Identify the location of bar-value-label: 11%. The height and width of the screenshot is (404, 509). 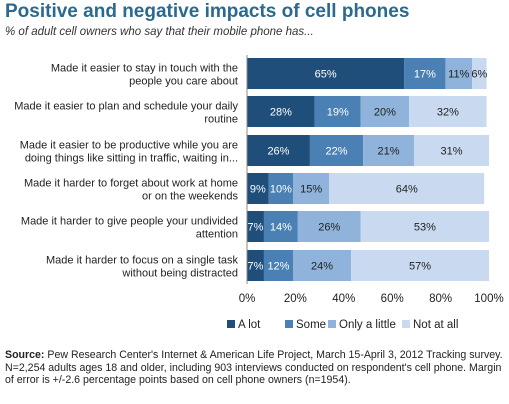
(458, 75).